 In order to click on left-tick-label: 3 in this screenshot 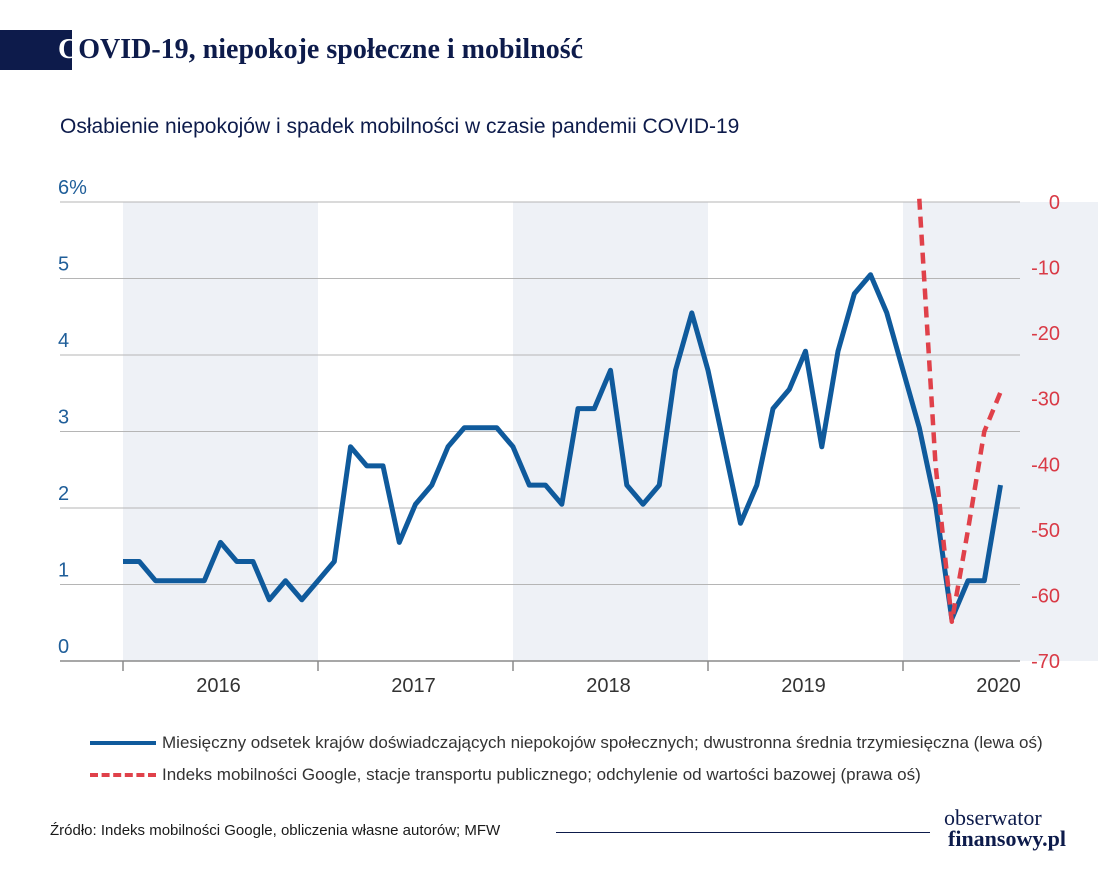, I will do `click(63, 418)`.